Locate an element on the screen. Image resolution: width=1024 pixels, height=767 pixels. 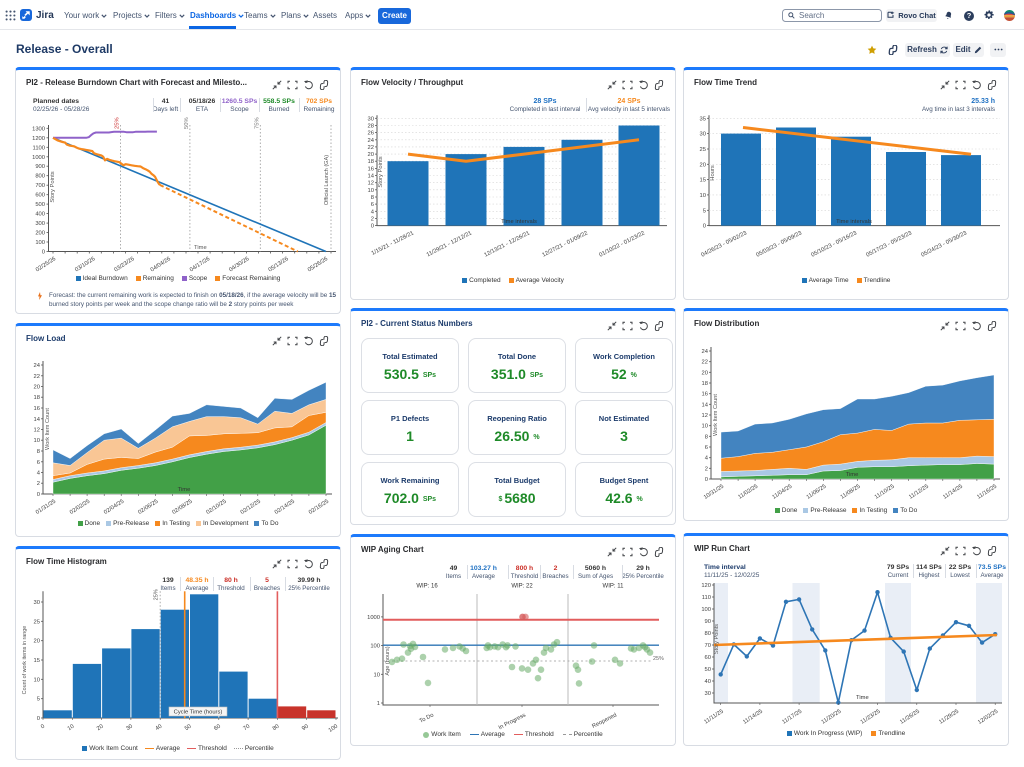
svg-text: 11/23/25 is located at coordinates (871, 717).